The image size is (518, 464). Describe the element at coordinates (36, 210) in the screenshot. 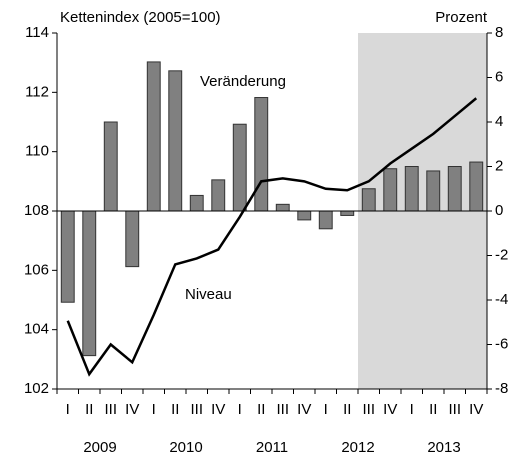

I see `y-tick-label: 108` at that location.